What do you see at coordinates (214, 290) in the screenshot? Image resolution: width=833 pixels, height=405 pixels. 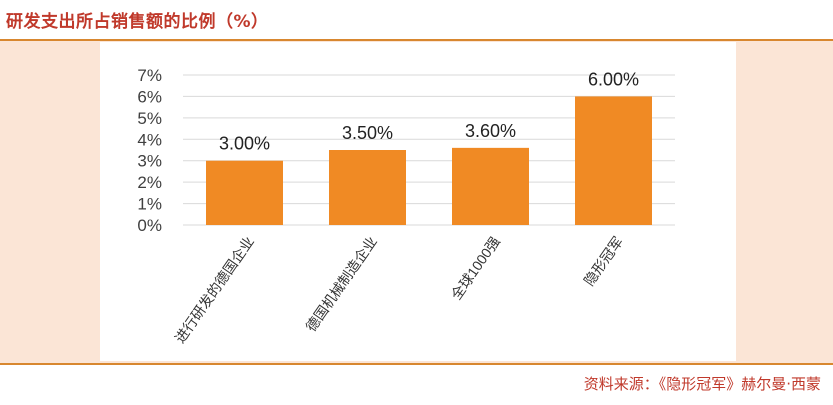 I see `category-label: 进行研发的德国企业` at bounding box center [214, 290].